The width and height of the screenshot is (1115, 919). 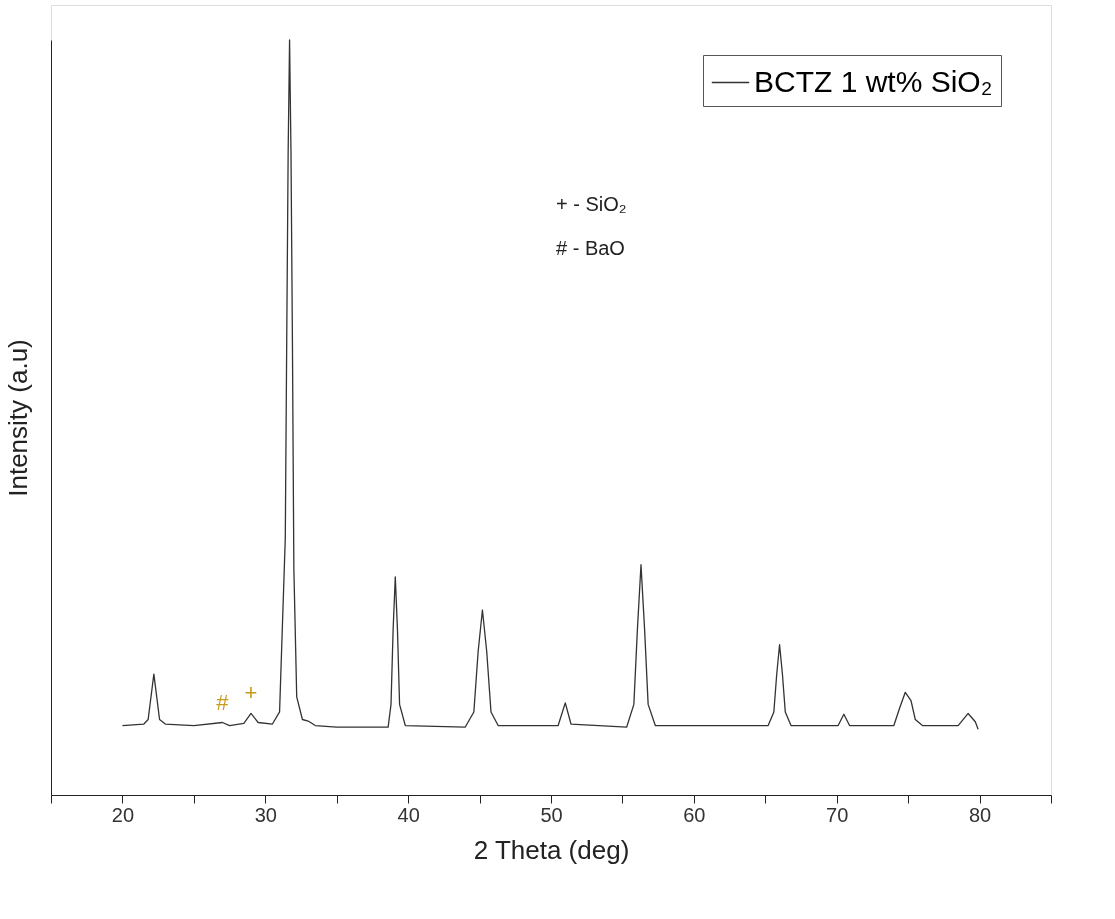 I want to click on annotation: +, so click(x=251, y=693).